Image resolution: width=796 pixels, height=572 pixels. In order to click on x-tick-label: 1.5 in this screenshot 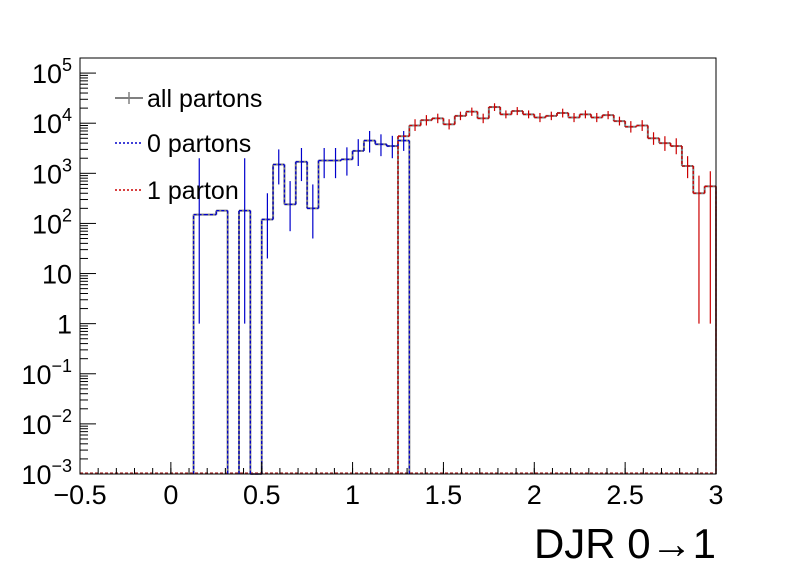, I will do `click(444, 495)`.